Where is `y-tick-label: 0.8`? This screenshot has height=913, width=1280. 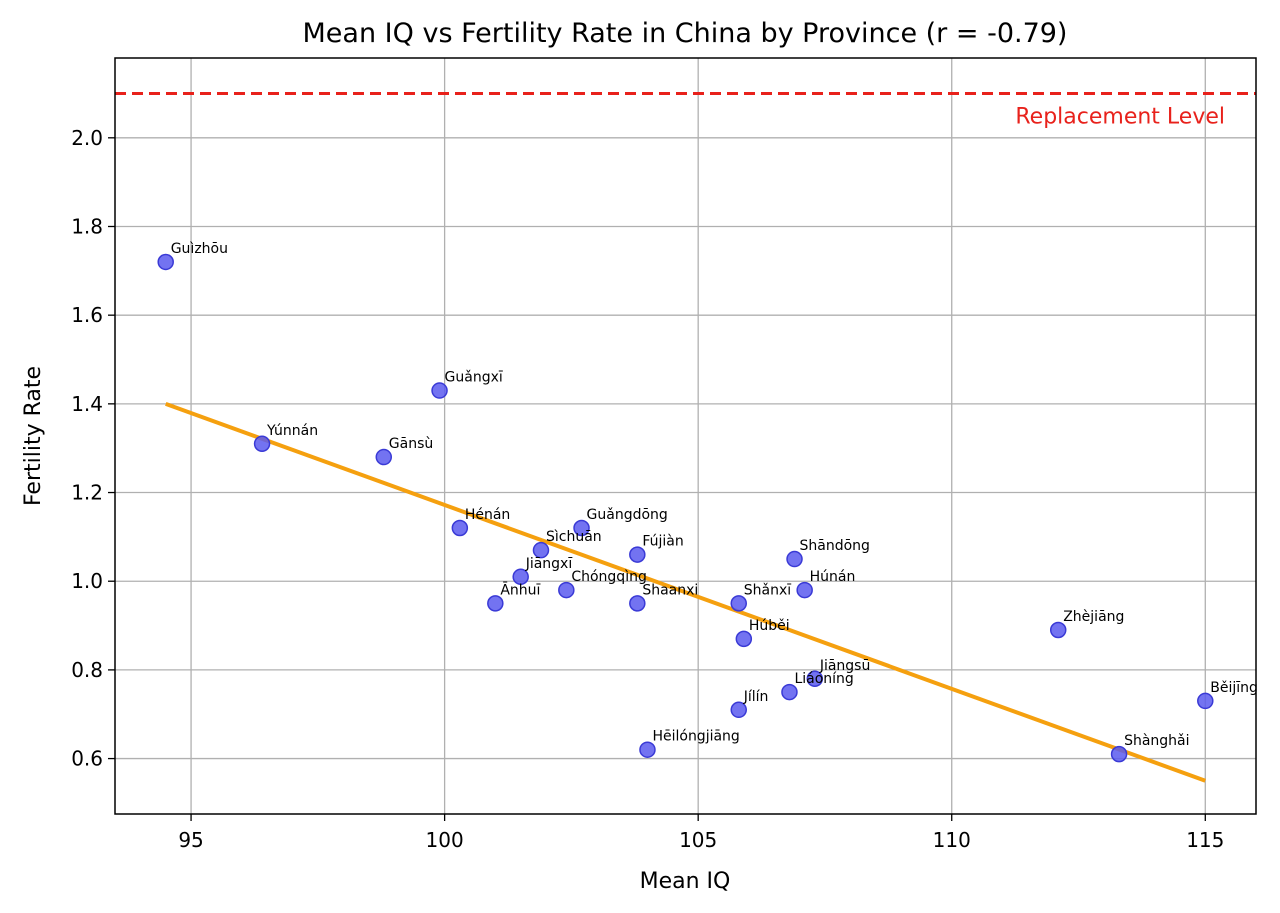 y-tick-label: 0.8 is located at coordinates (87, 670).